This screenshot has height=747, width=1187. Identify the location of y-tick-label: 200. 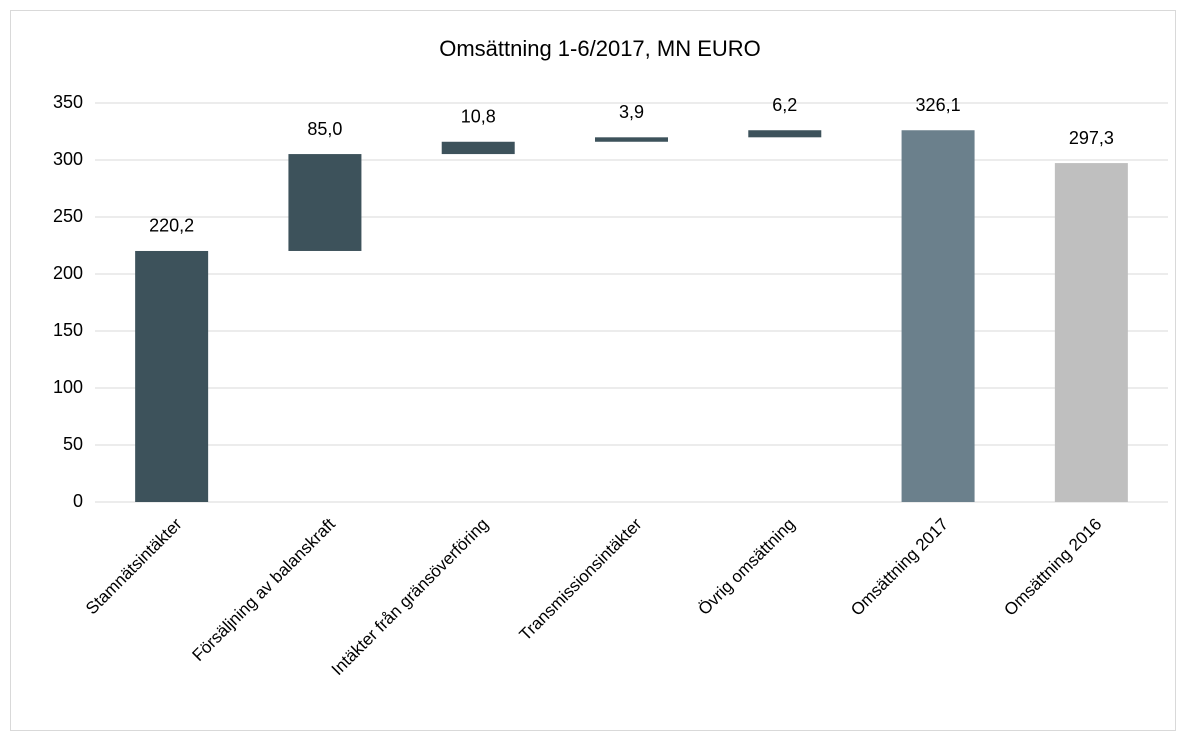
(68, 273).